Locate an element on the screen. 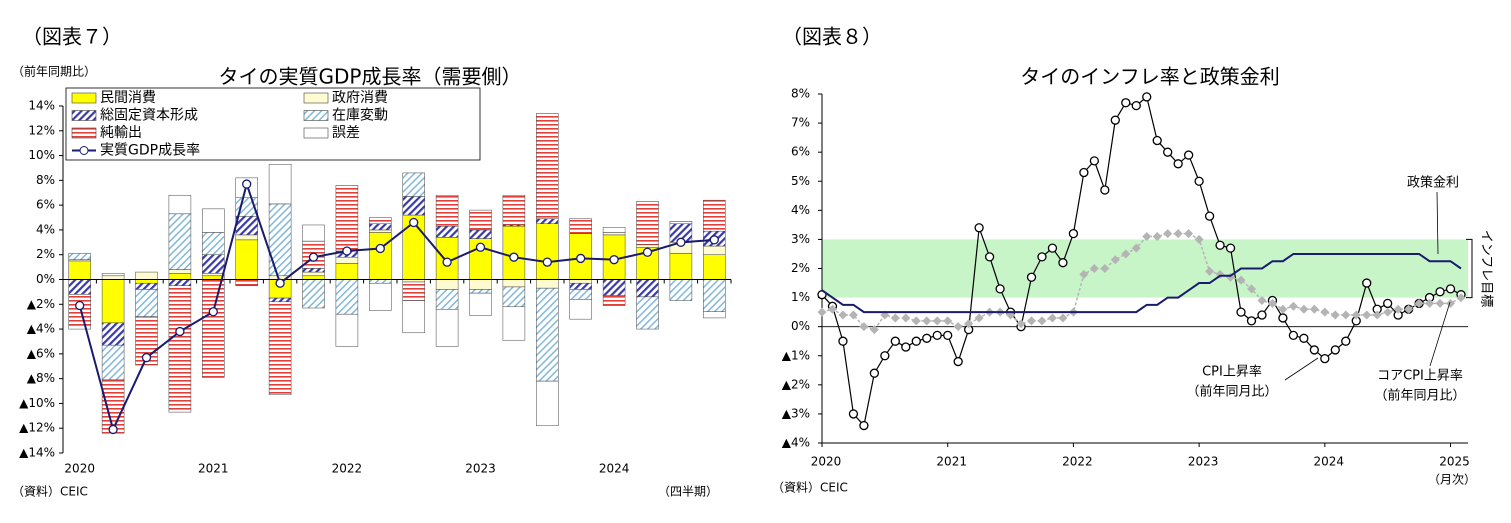 Image resolution: width=1511 pixels, height=523 pixels. legend-label: 政府消費 is located at coordinates (360, 98).